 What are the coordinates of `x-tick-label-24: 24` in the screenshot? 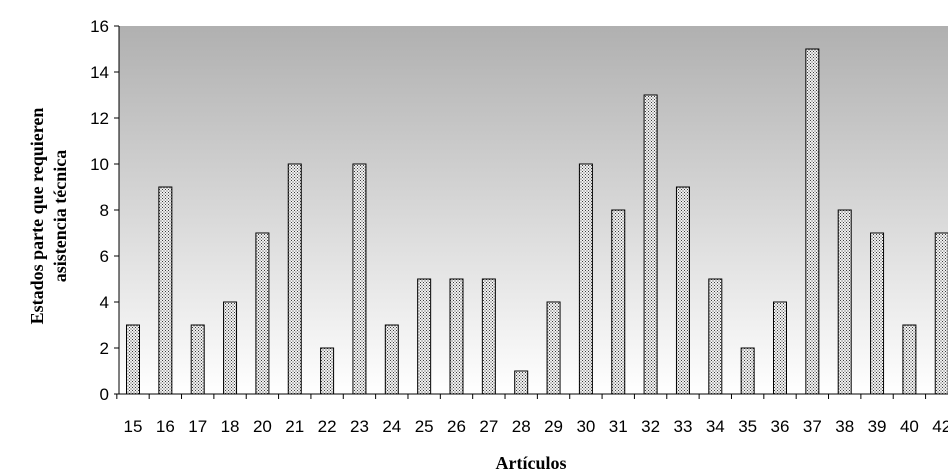 It's located at (391, 426).